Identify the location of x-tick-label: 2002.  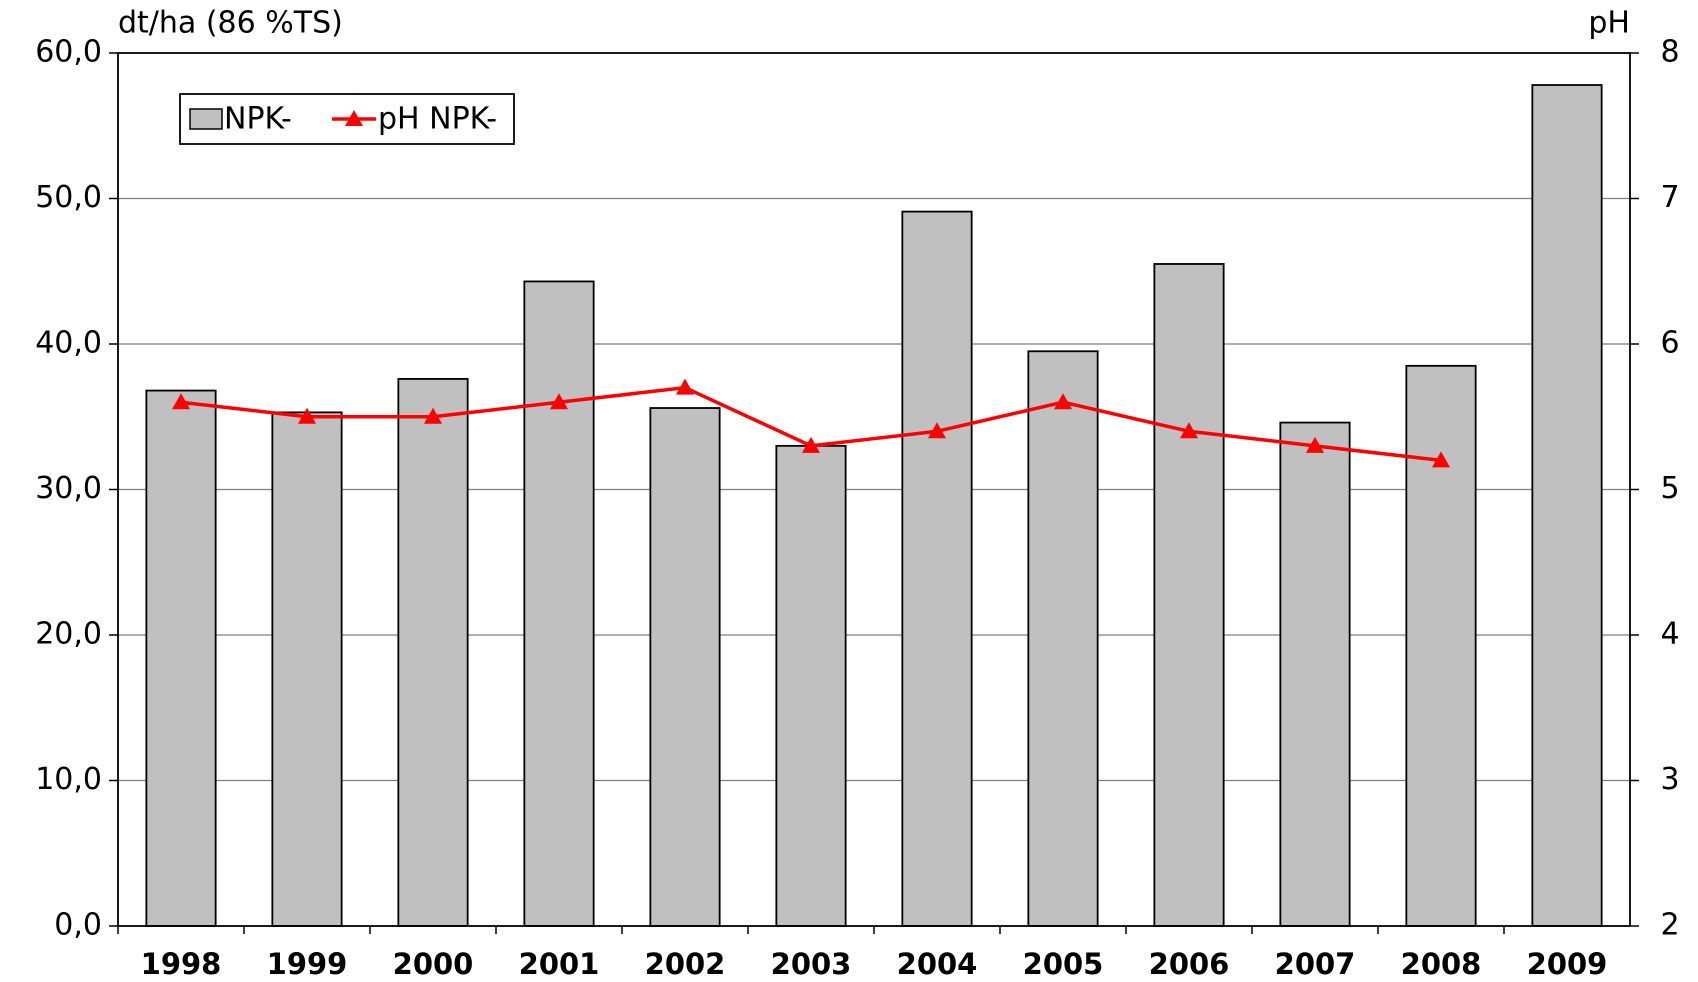
(685, 964).